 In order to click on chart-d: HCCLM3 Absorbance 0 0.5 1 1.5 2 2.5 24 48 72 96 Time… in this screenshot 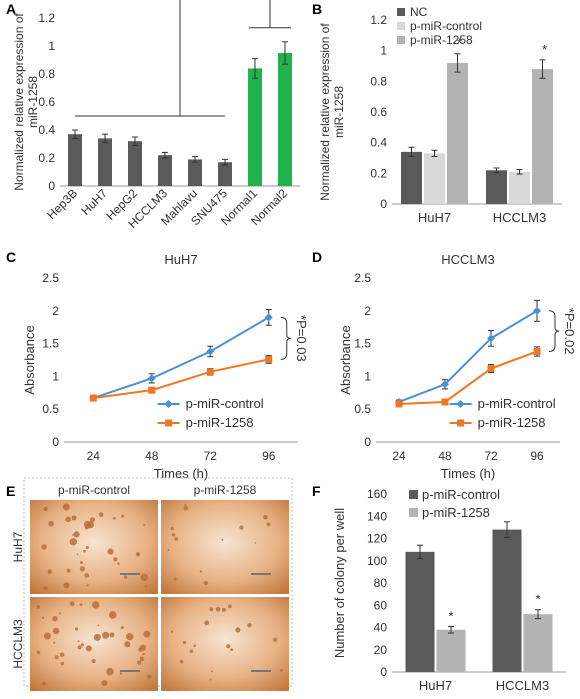, I will do `click(457, 366)`.